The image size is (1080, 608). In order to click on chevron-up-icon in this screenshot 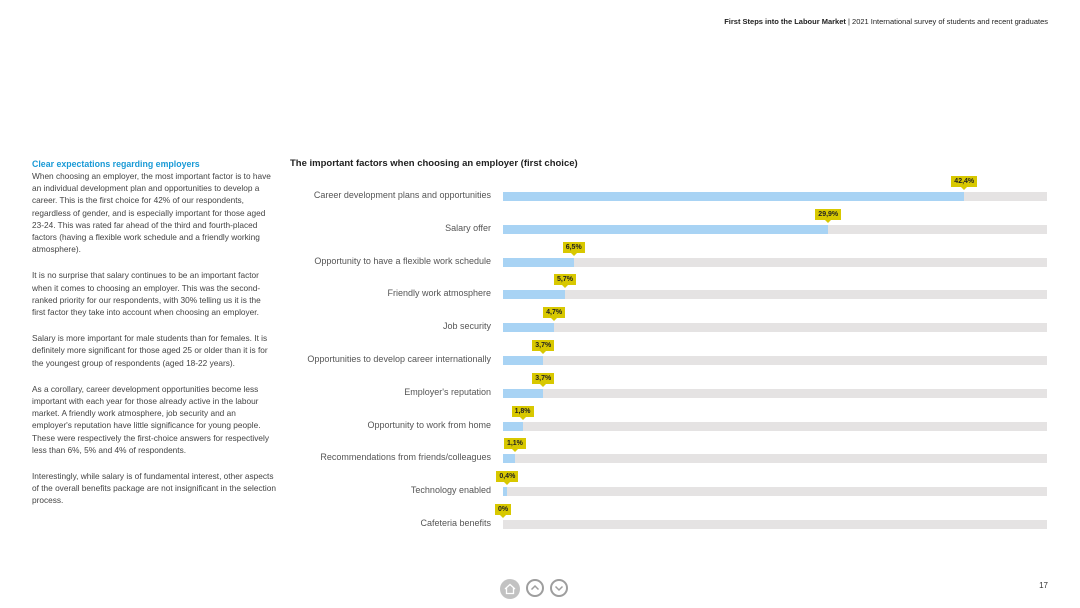, I will do `click(535, 587)`.